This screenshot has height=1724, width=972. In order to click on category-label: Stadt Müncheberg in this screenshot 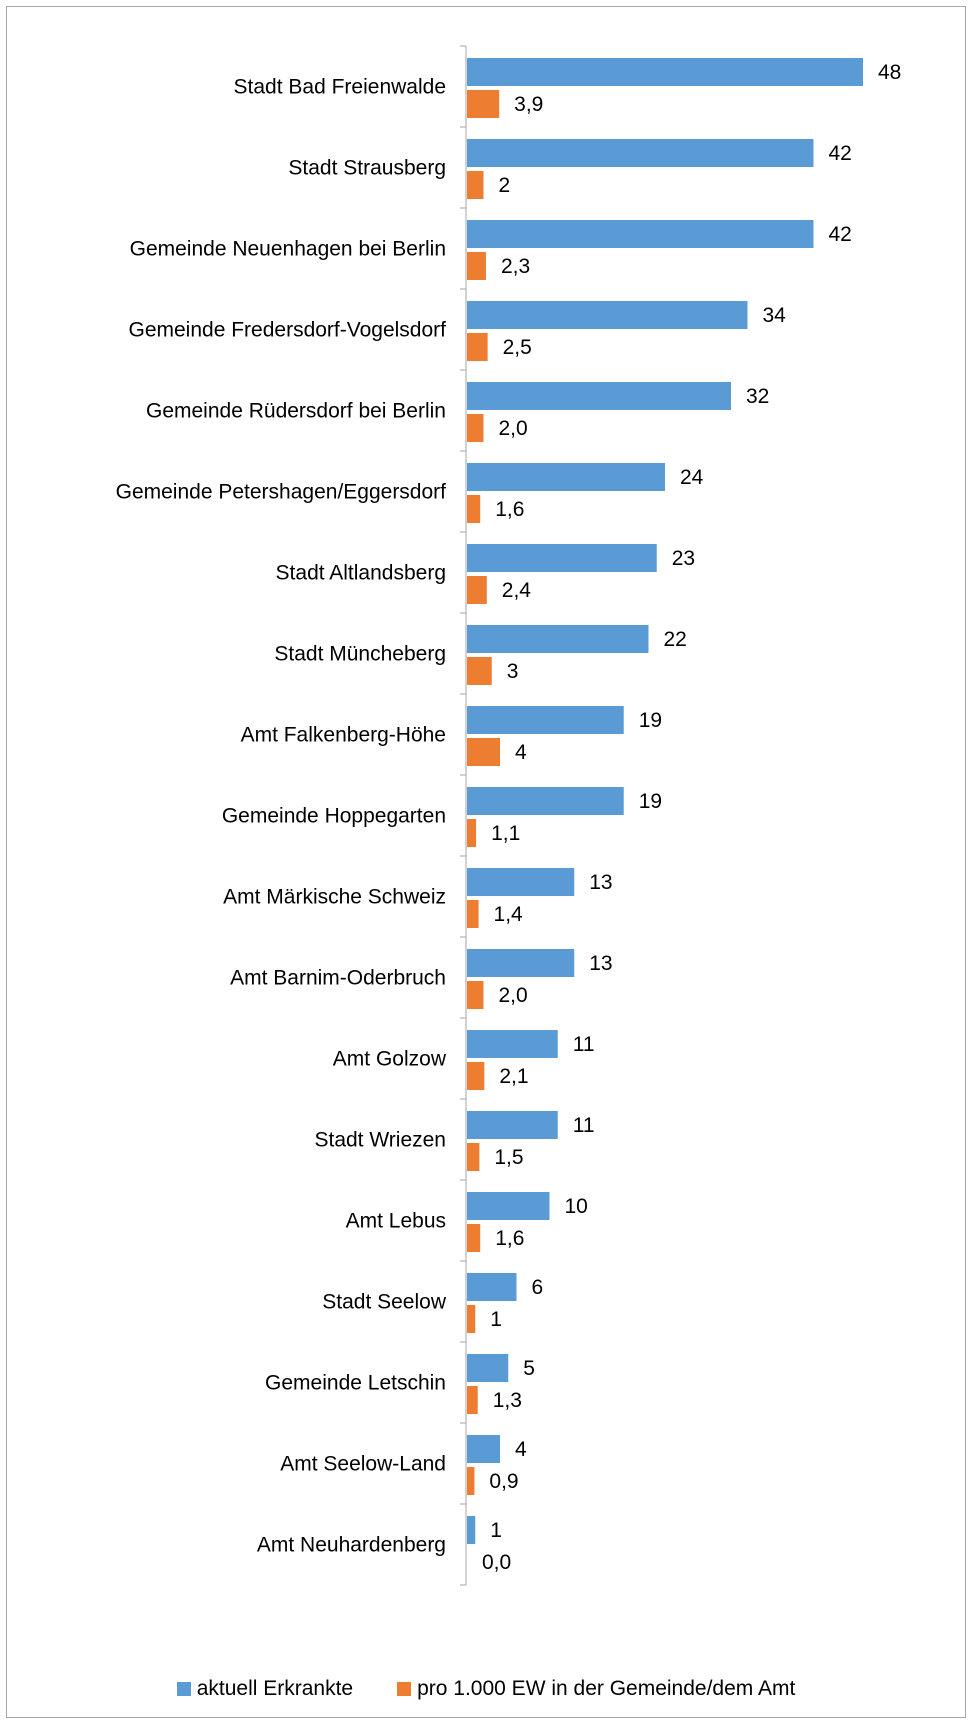, I will do `click(360, 654)`.